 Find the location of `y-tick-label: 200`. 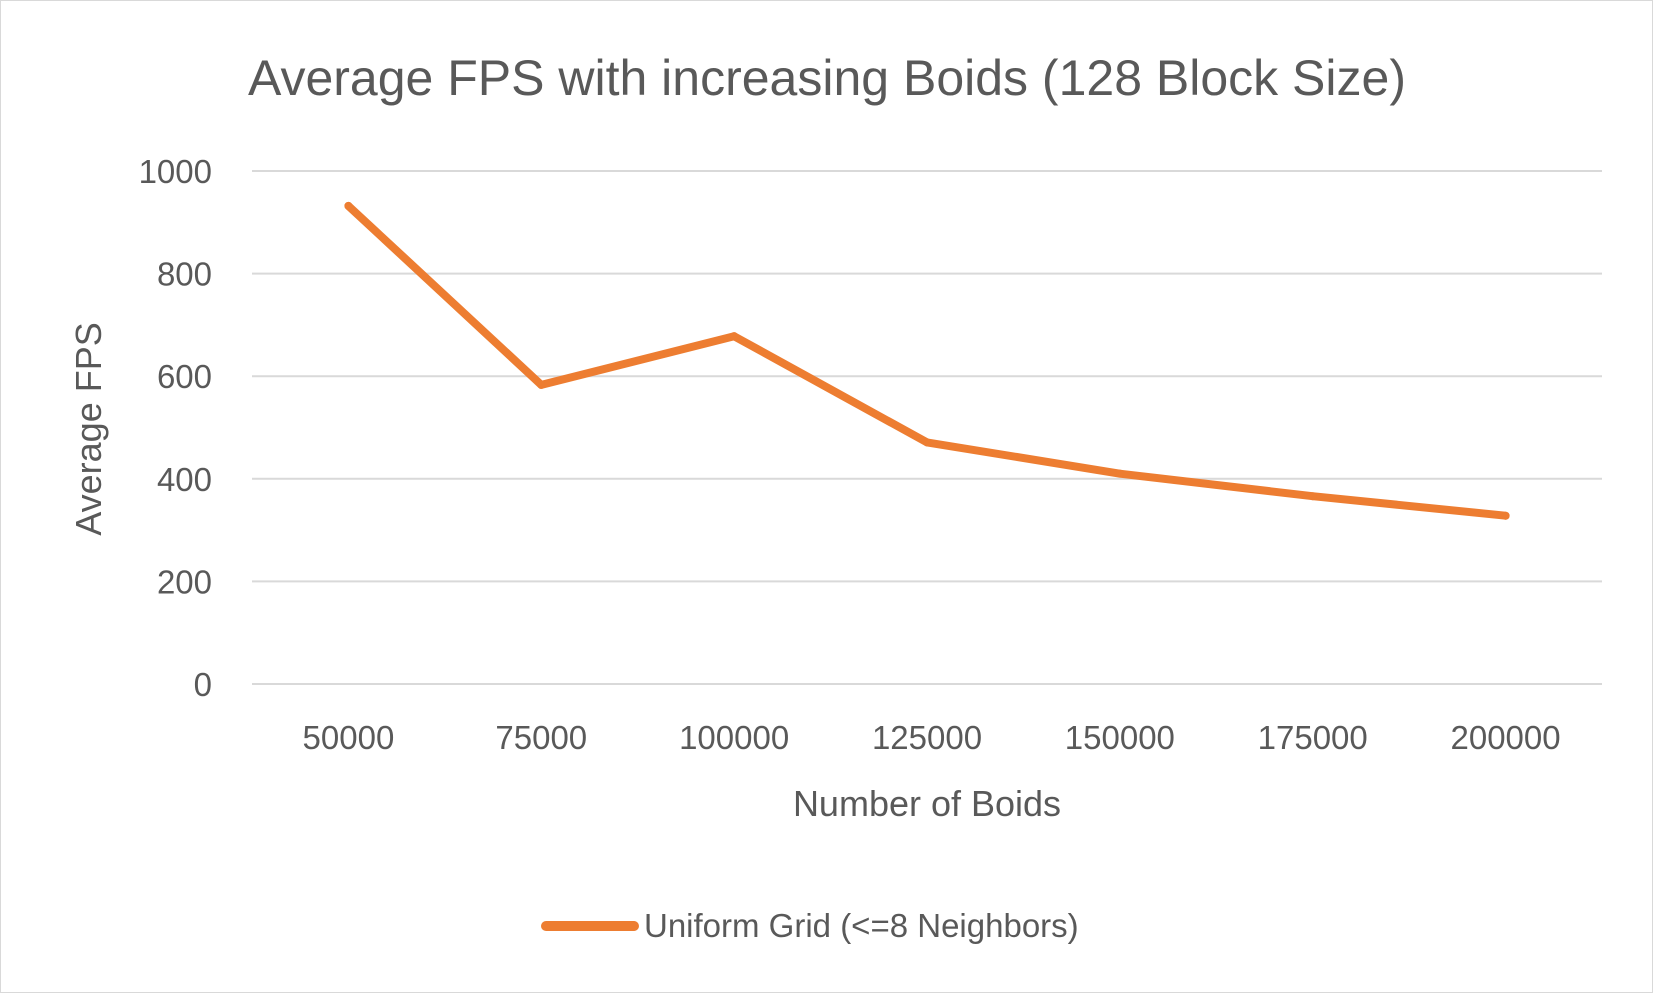

y-tick-label: 200 is located at coordinates (184, 581).